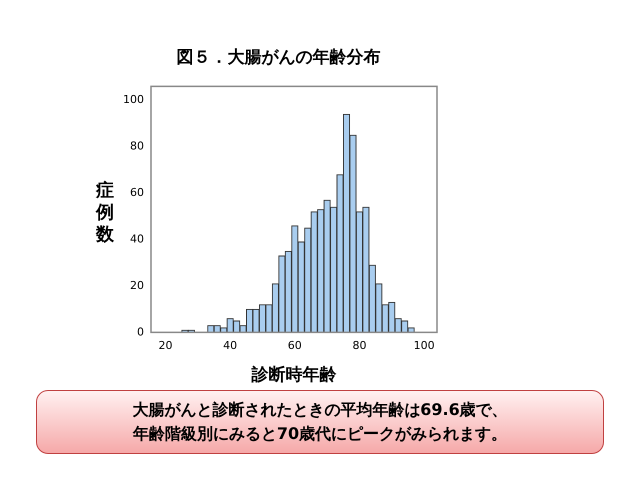  I want to click on text: 大腸がんと診断されたときの平均年齢は69.6歳で、, so click(320, 410).